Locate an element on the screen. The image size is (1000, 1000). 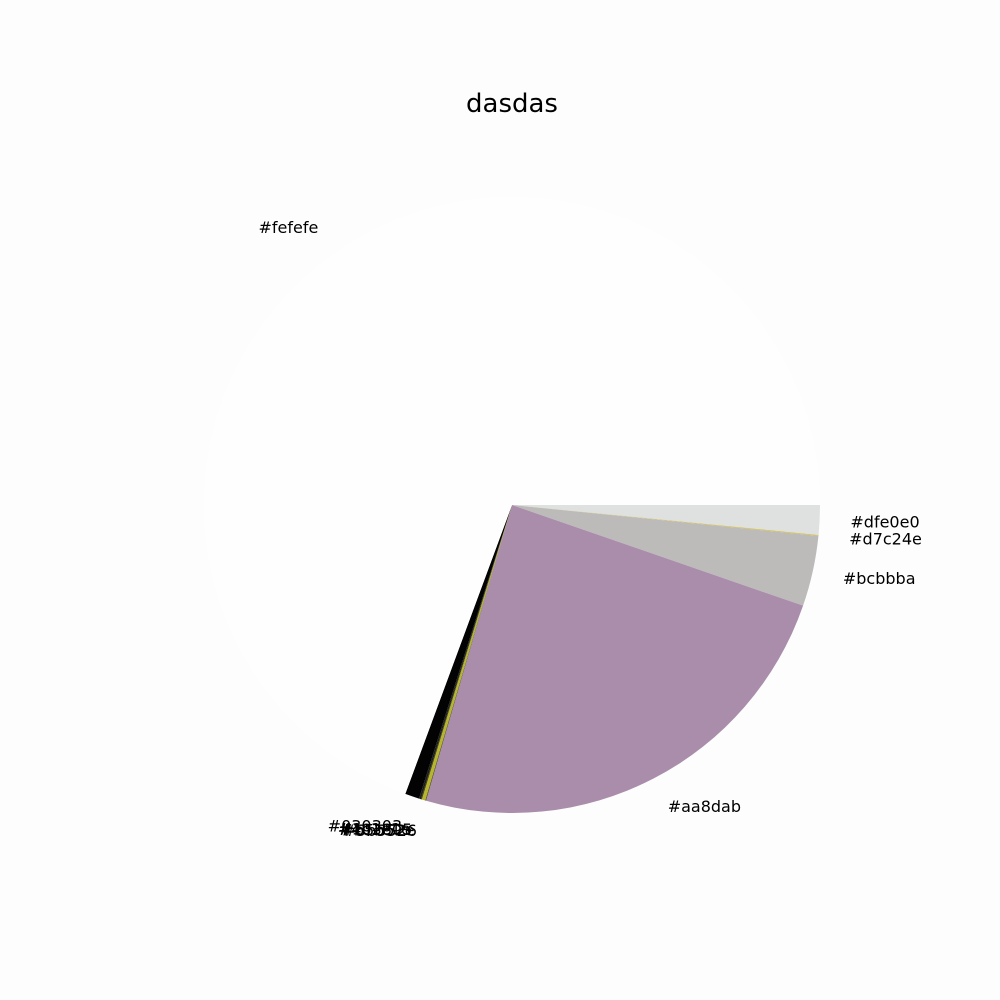
slice-label: #aa8dab is located at coordinates (704, 806).